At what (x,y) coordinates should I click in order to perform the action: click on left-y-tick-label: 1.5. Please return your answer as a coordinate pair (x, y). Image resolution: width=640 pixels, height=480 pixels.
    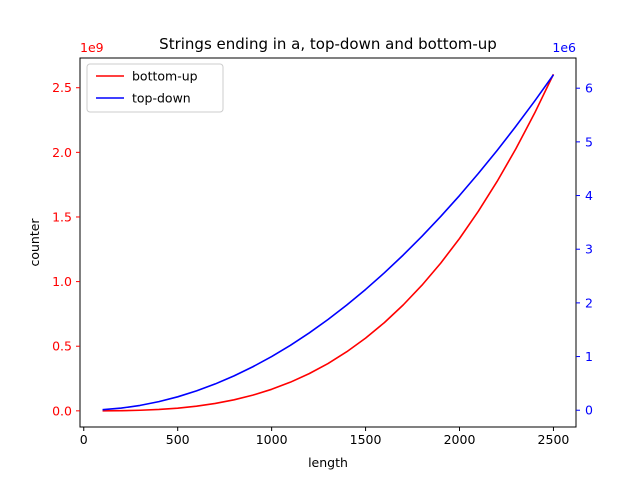
    Looking at the image, I should click on (62, 216).